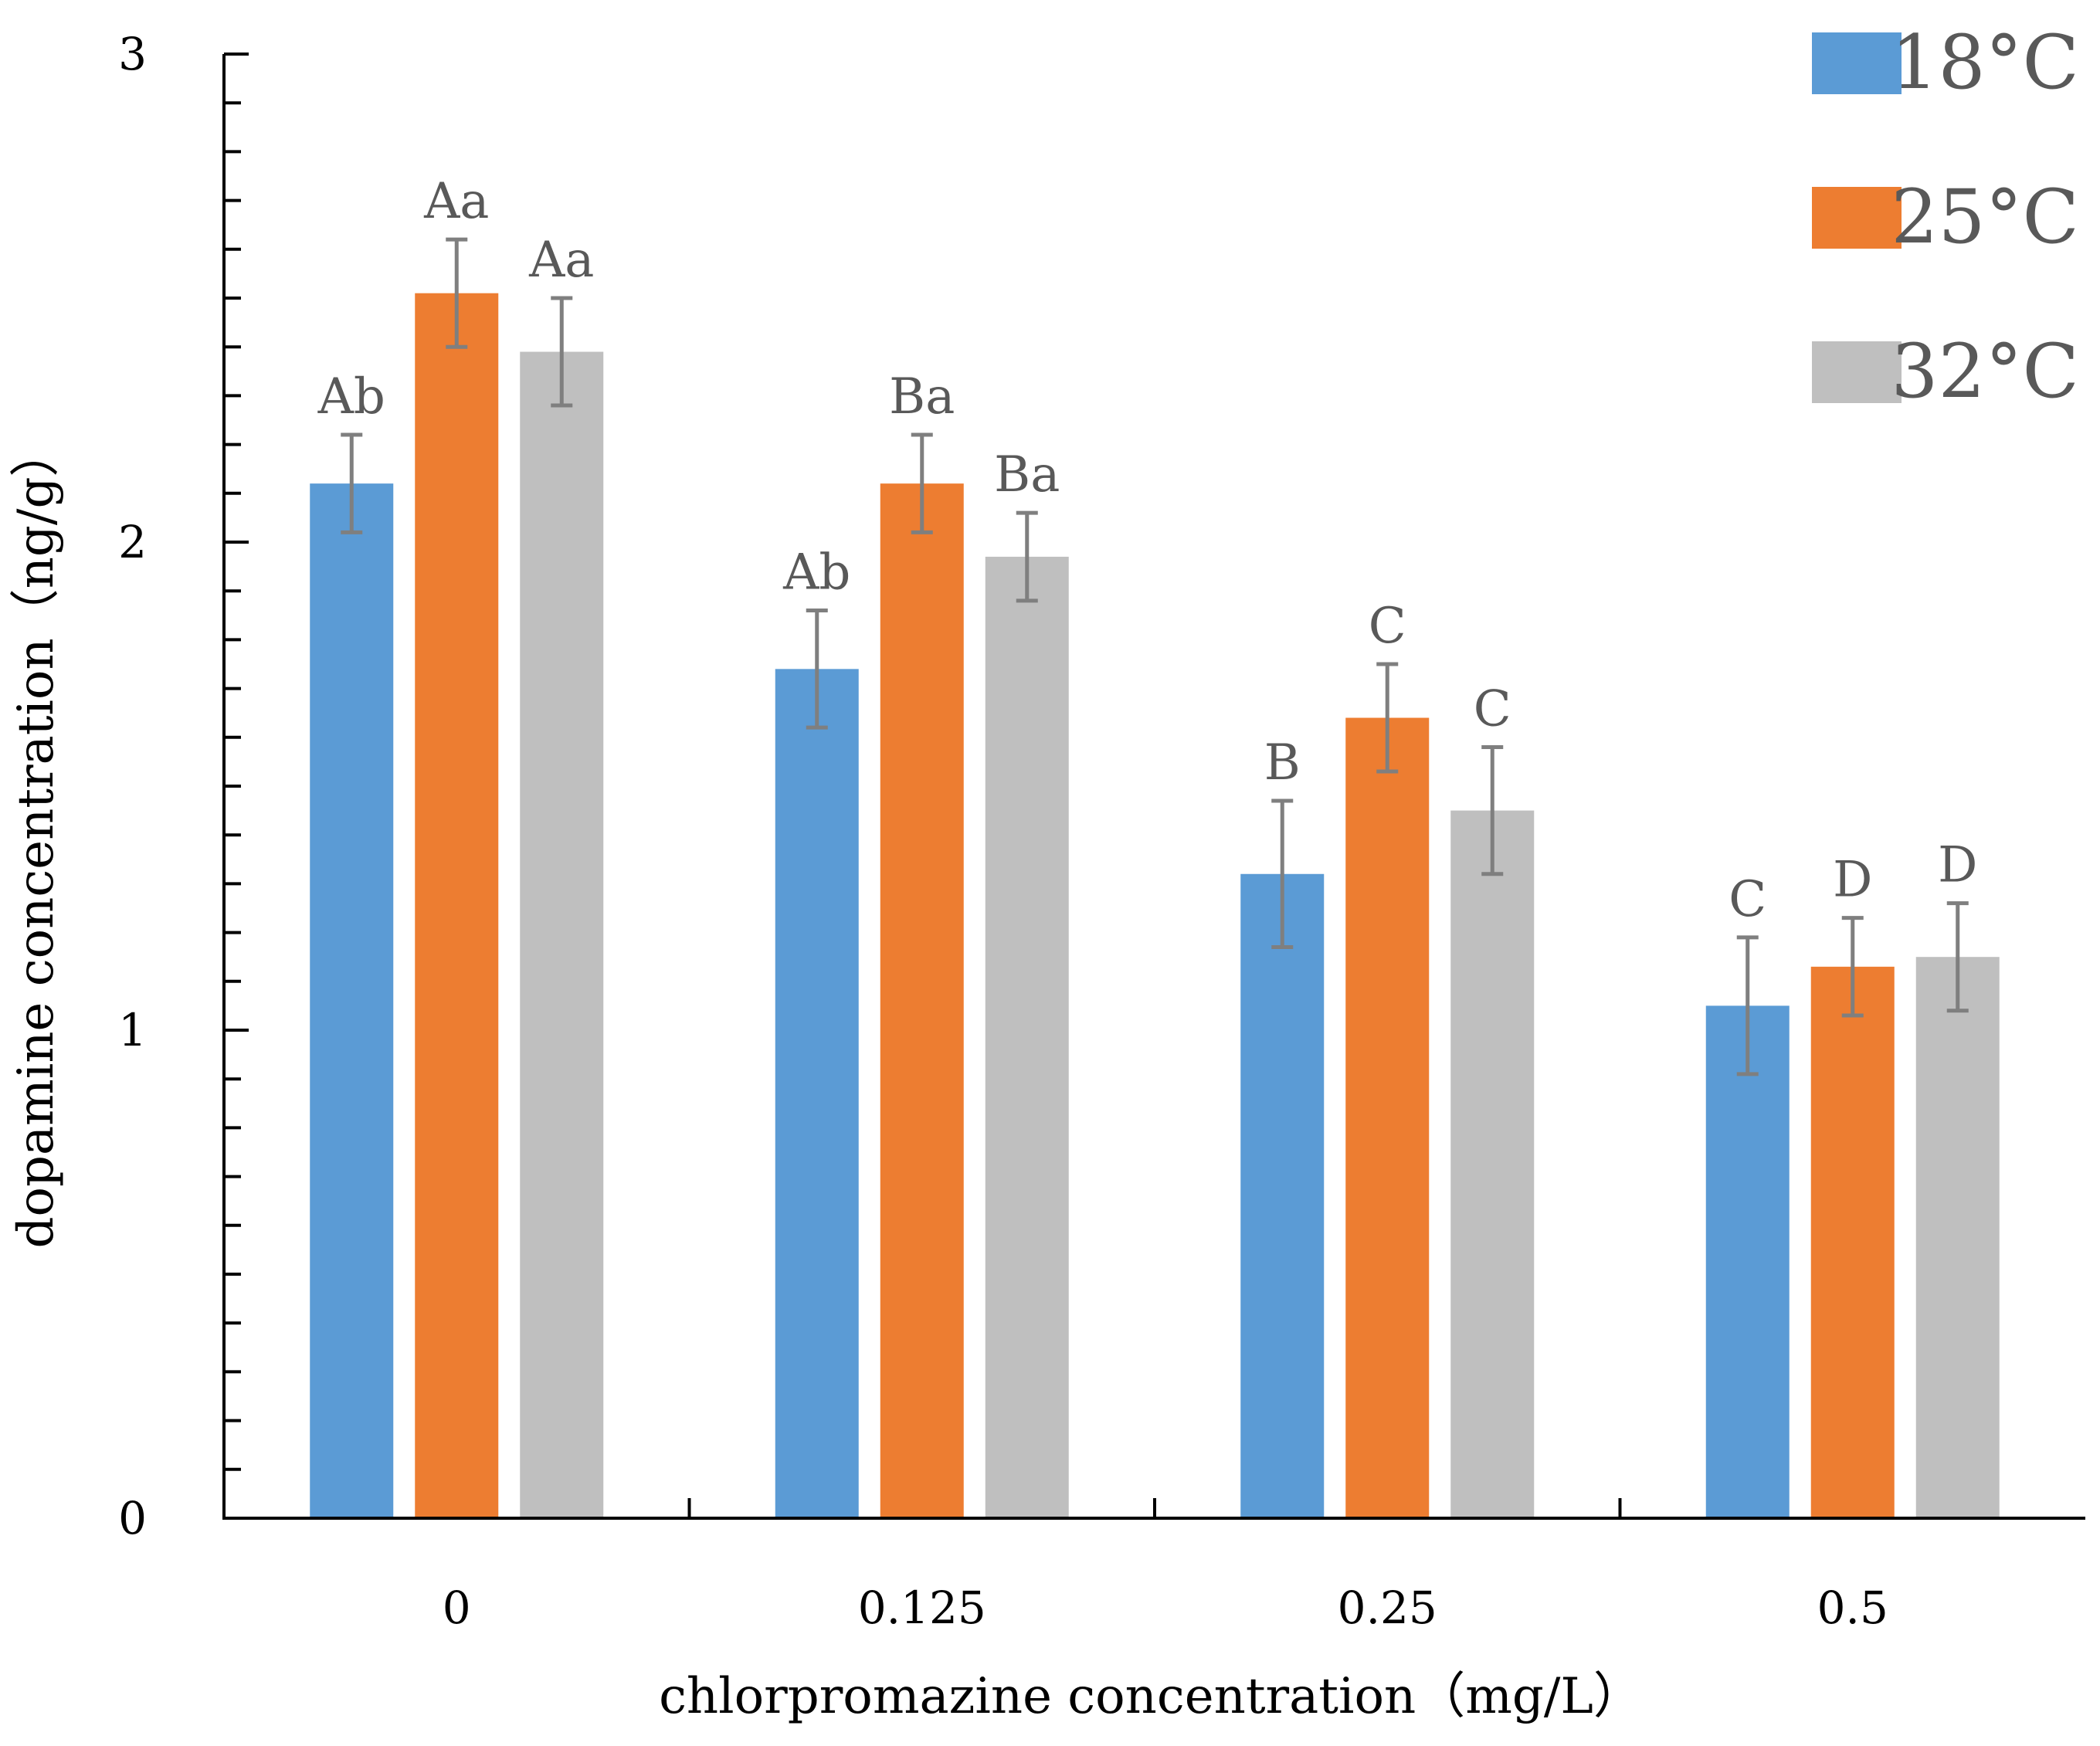  I want to click on y-tick-label: 0, so click(132, 1518).